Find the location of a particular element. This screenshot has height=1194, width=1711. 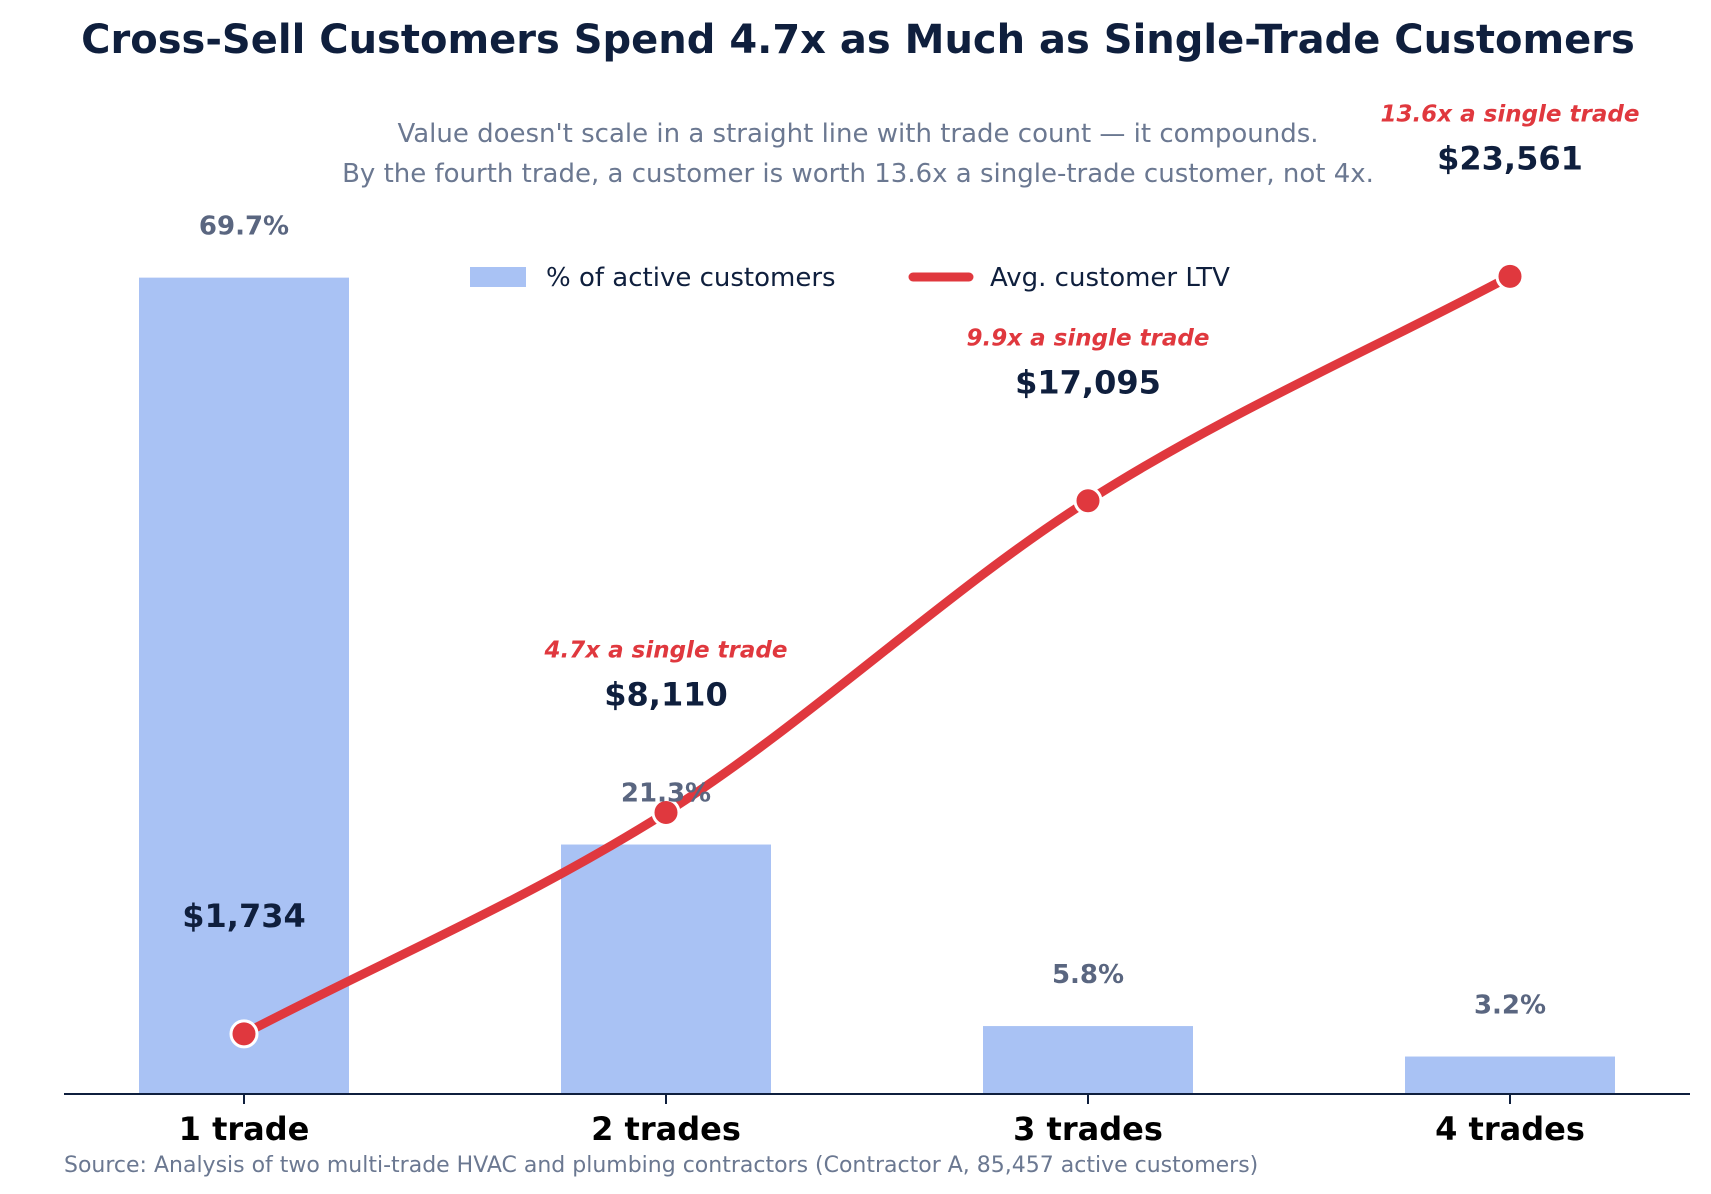

bar-value-label-1: 69.7% is located at coordinates (244, 227).